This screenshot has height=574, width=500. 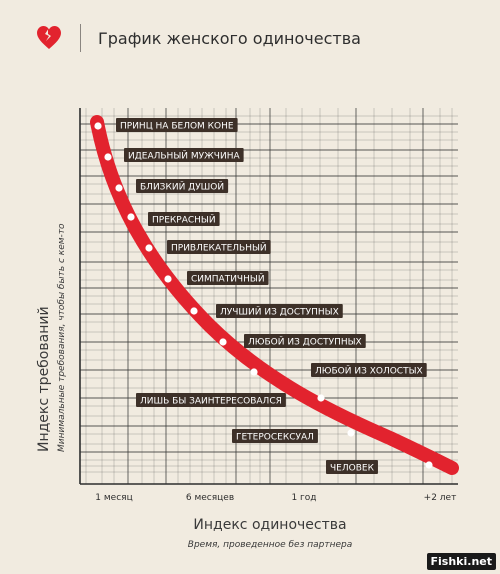 I want to click on data-label: ЛЮБОЙ ИЗ ДОСТУПНЫХ, so click(x=305, y=341).